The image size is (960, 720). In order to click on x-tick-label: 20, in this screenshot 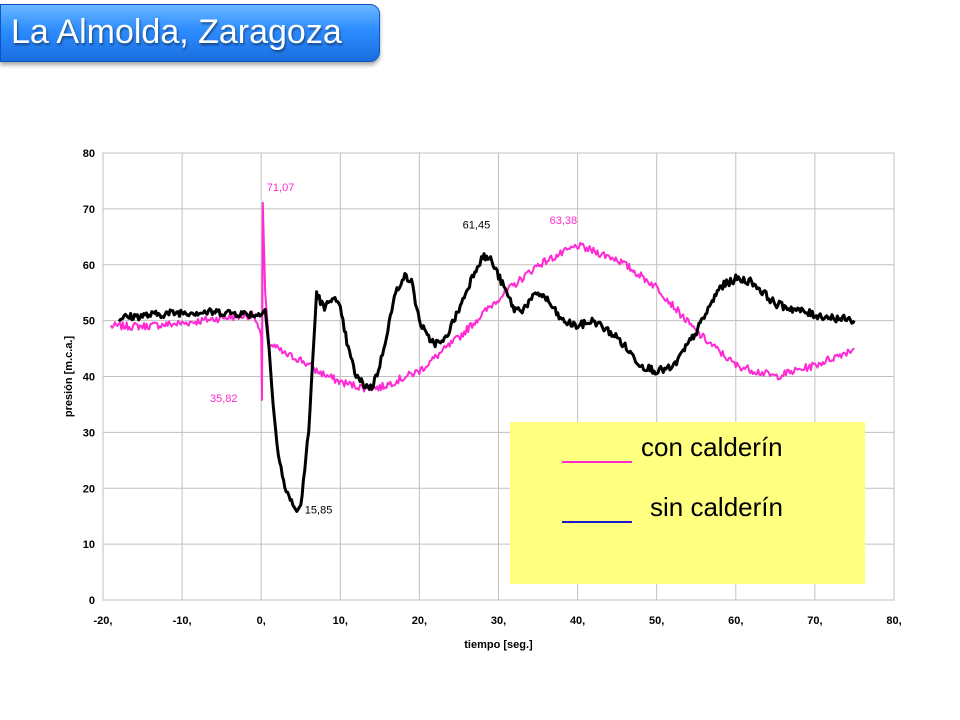, I will do `click(419, 621)`.